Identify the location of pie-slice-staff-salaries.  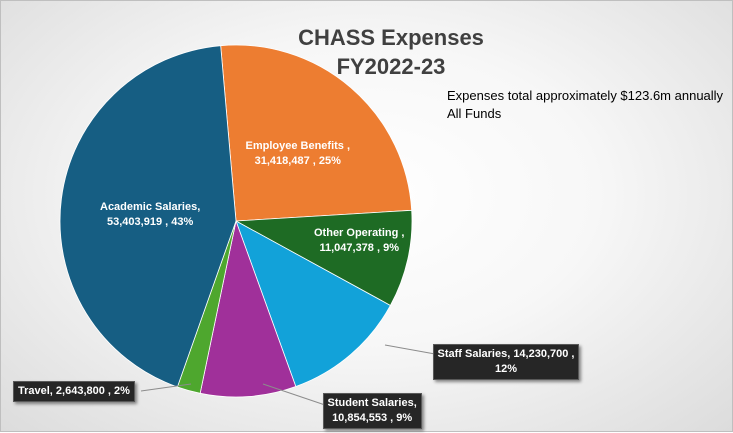
(313, 304).